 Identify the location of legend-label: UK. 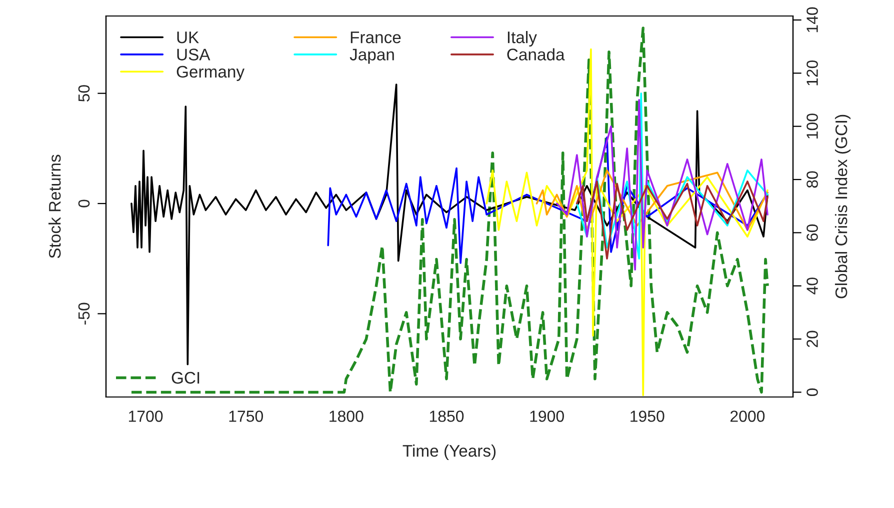
(188, 38).